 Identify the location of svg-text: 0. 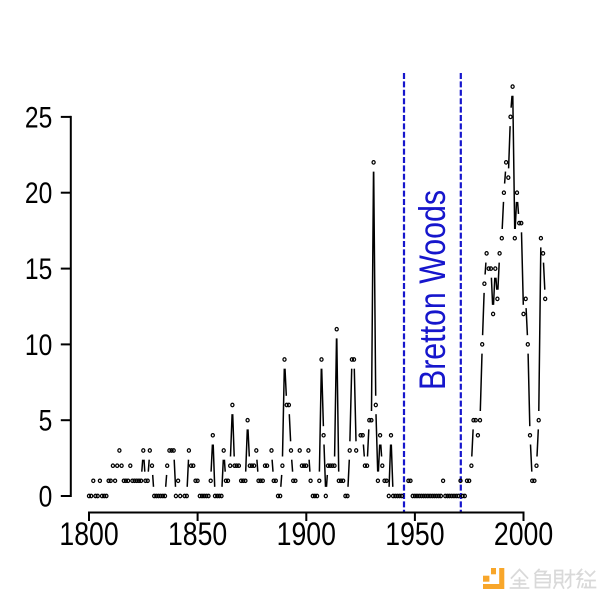
(46, 496).